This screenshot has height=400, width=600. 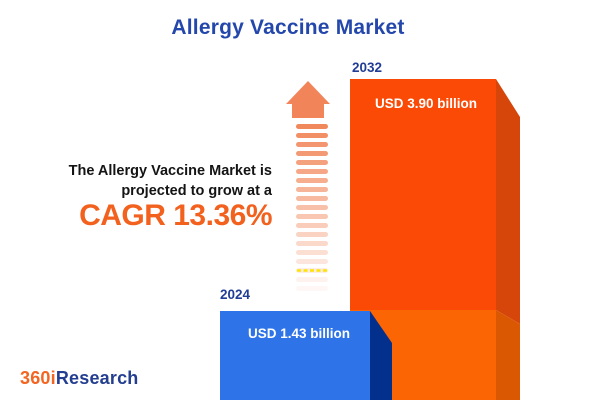 What do you see at coordinates (196, 191) in the screenshot?
I see `growth-tagline-line2: projected to grow at a` at bounding box center [196, 191].